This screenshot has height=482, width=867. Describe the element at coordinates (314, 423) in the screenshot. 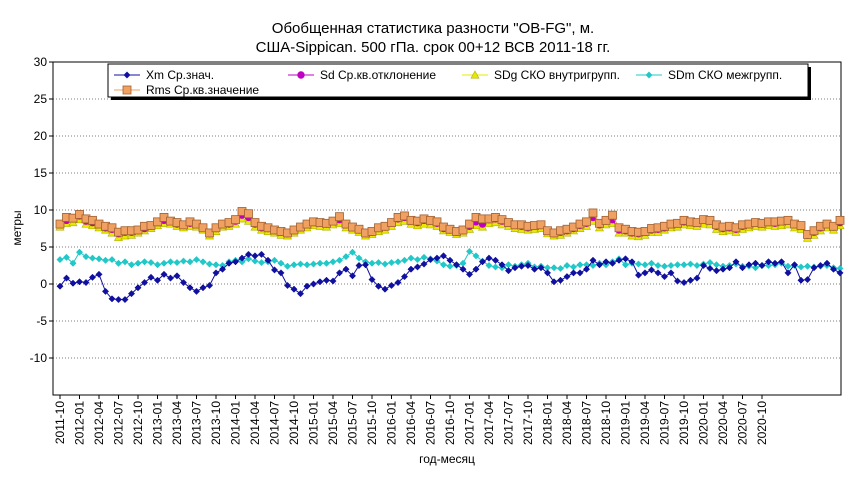

I see `x-tick-label: 2015-01` at that location.